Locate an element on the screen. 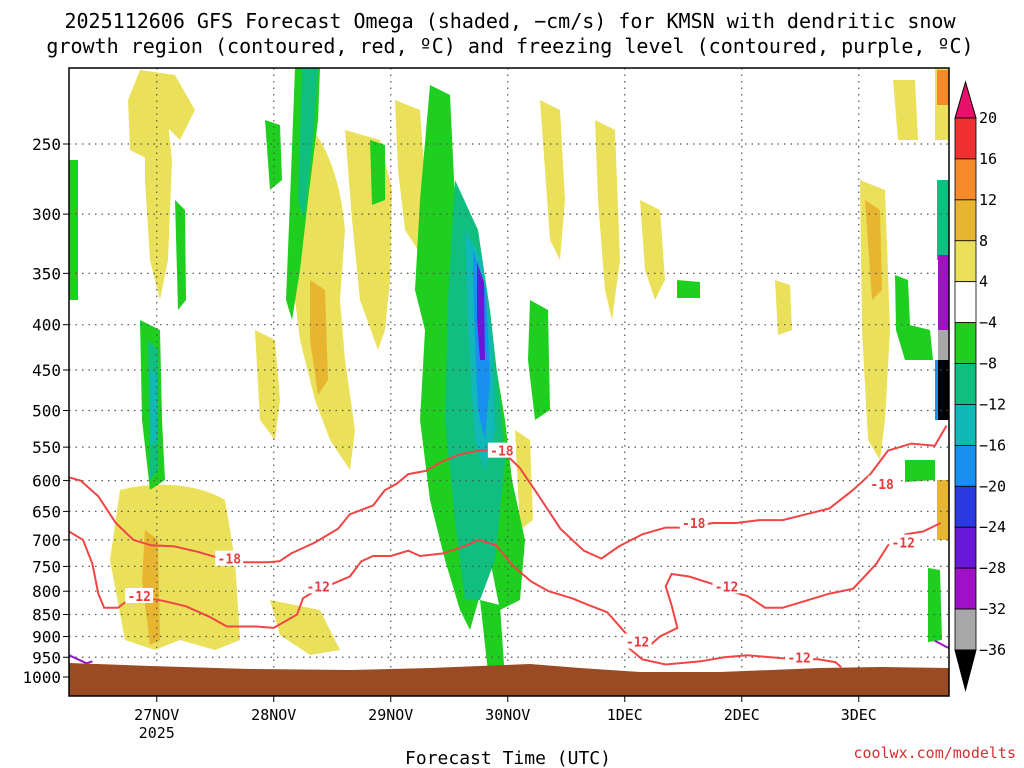  colorbar-level-label: 20 is located at coordinates (988, 118).